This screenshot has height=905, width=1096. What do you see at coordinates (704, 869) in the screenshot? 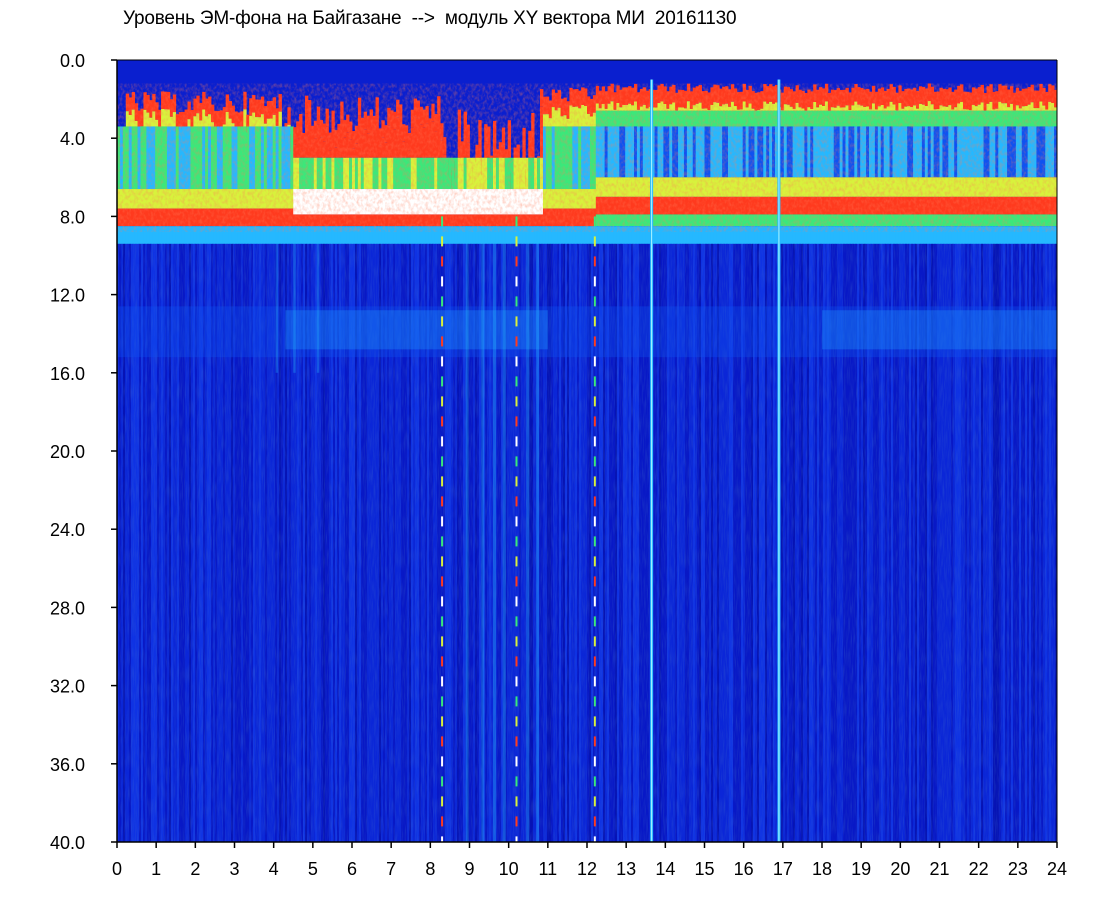
I see `x-tick-label: 15` at bounding box center [704, 869].